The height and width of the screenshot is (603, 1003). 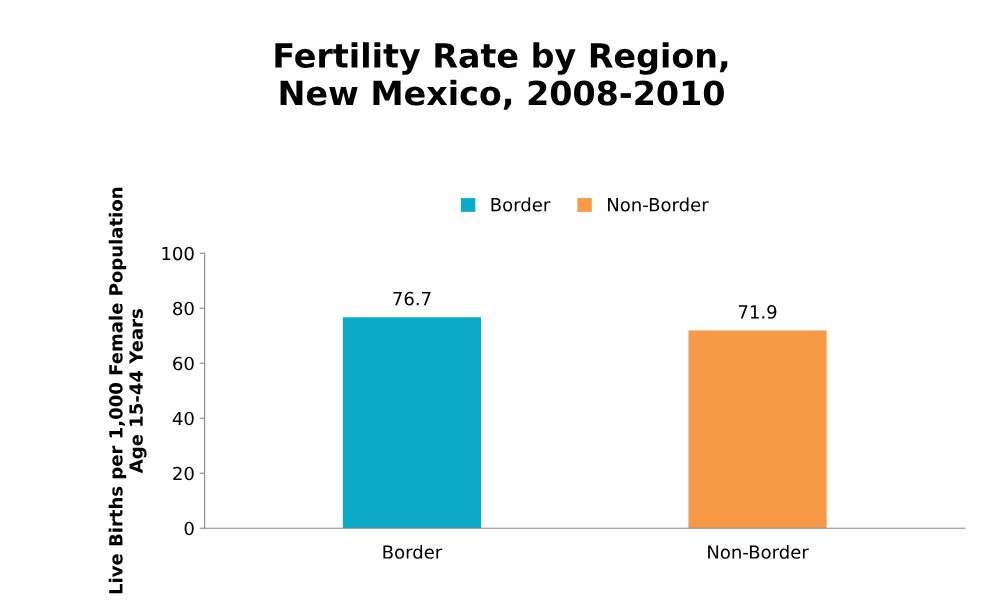 What do you see at coordinates (127, 390) in the screenshot?
I see `y-axis-title: Live Births per 1,000 Female Population Age 15-44 Years` at bounding box center [127, 390].